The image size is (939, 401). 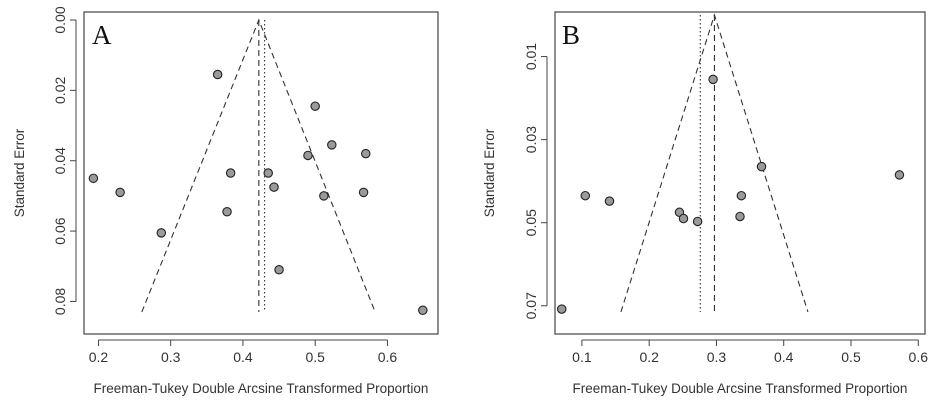 I want to click on y-tick-label: 0.02, so click(x=60, y=90).